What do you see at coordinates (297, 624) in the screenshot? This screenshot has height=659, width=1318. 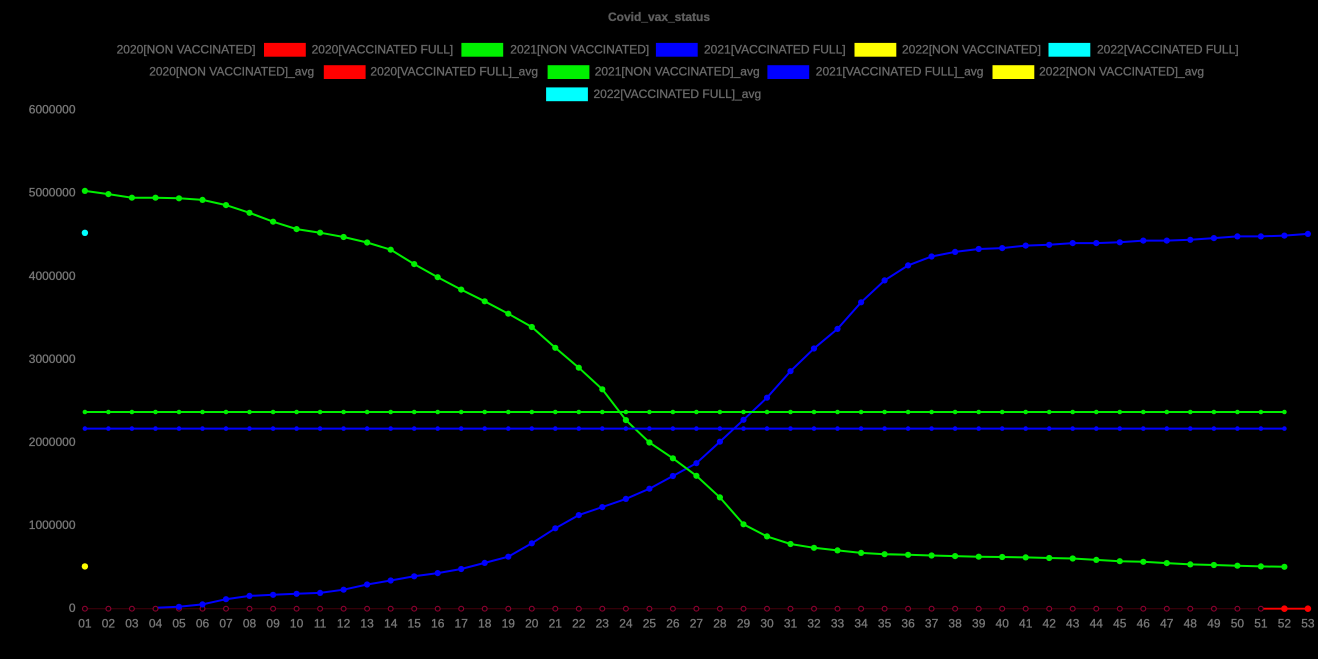 I see `svg-text: 10` at bounding box center [297, 624].